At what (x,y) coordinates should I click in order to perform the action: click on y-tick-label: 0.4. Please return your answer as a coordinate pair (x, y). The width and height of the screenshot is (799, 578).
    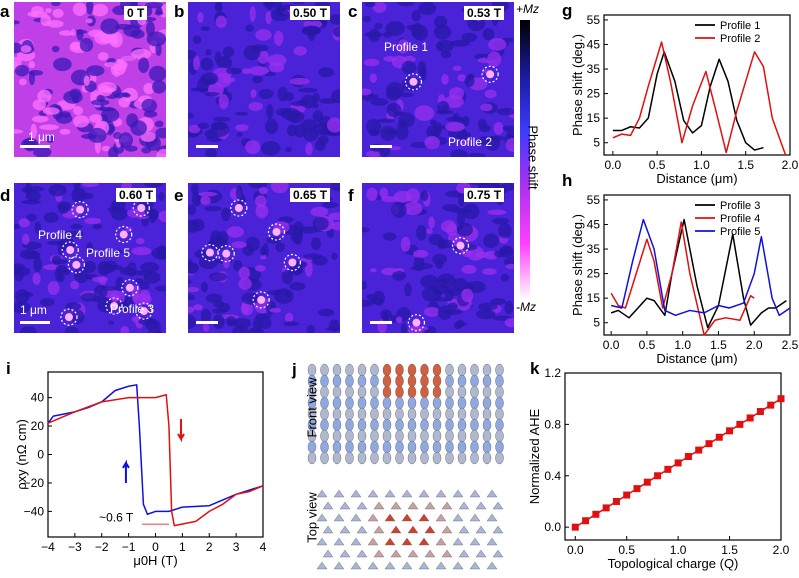
    Looking at the image, I should click on (552, 476).